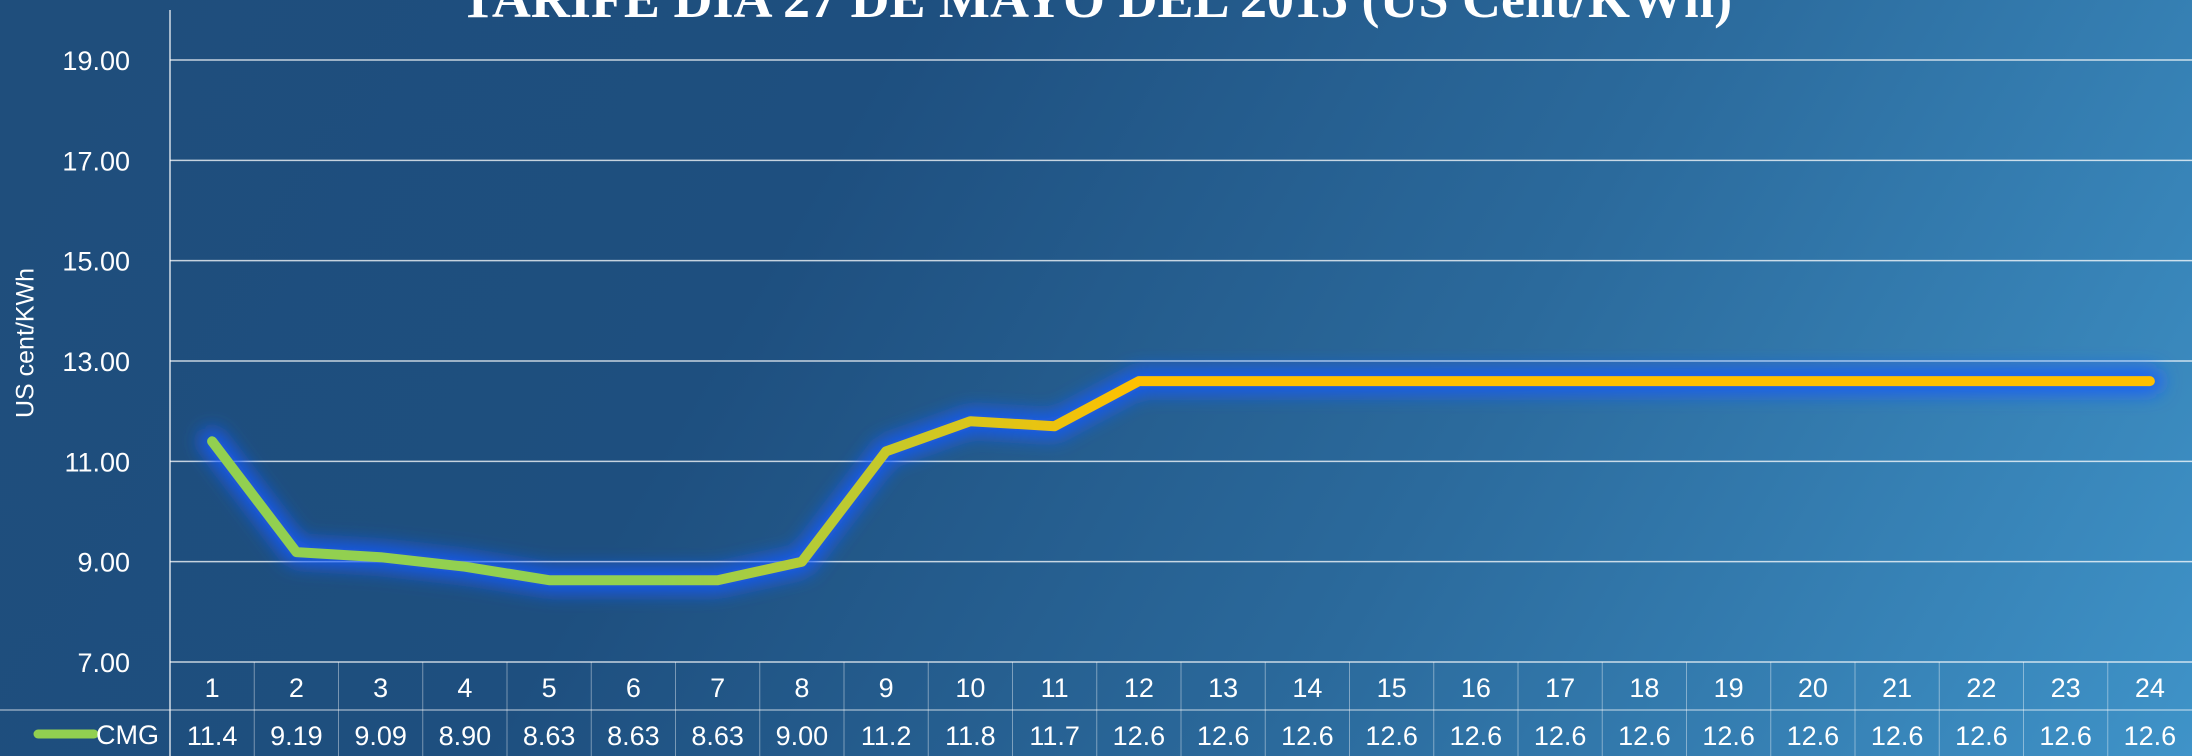 Image resolution: width=2192 pixels, height=756 pixels. I want to click on y-axis: 7.00 9.00 11.00 13.00 15.00 17.00 19.00, so click(96, 362).